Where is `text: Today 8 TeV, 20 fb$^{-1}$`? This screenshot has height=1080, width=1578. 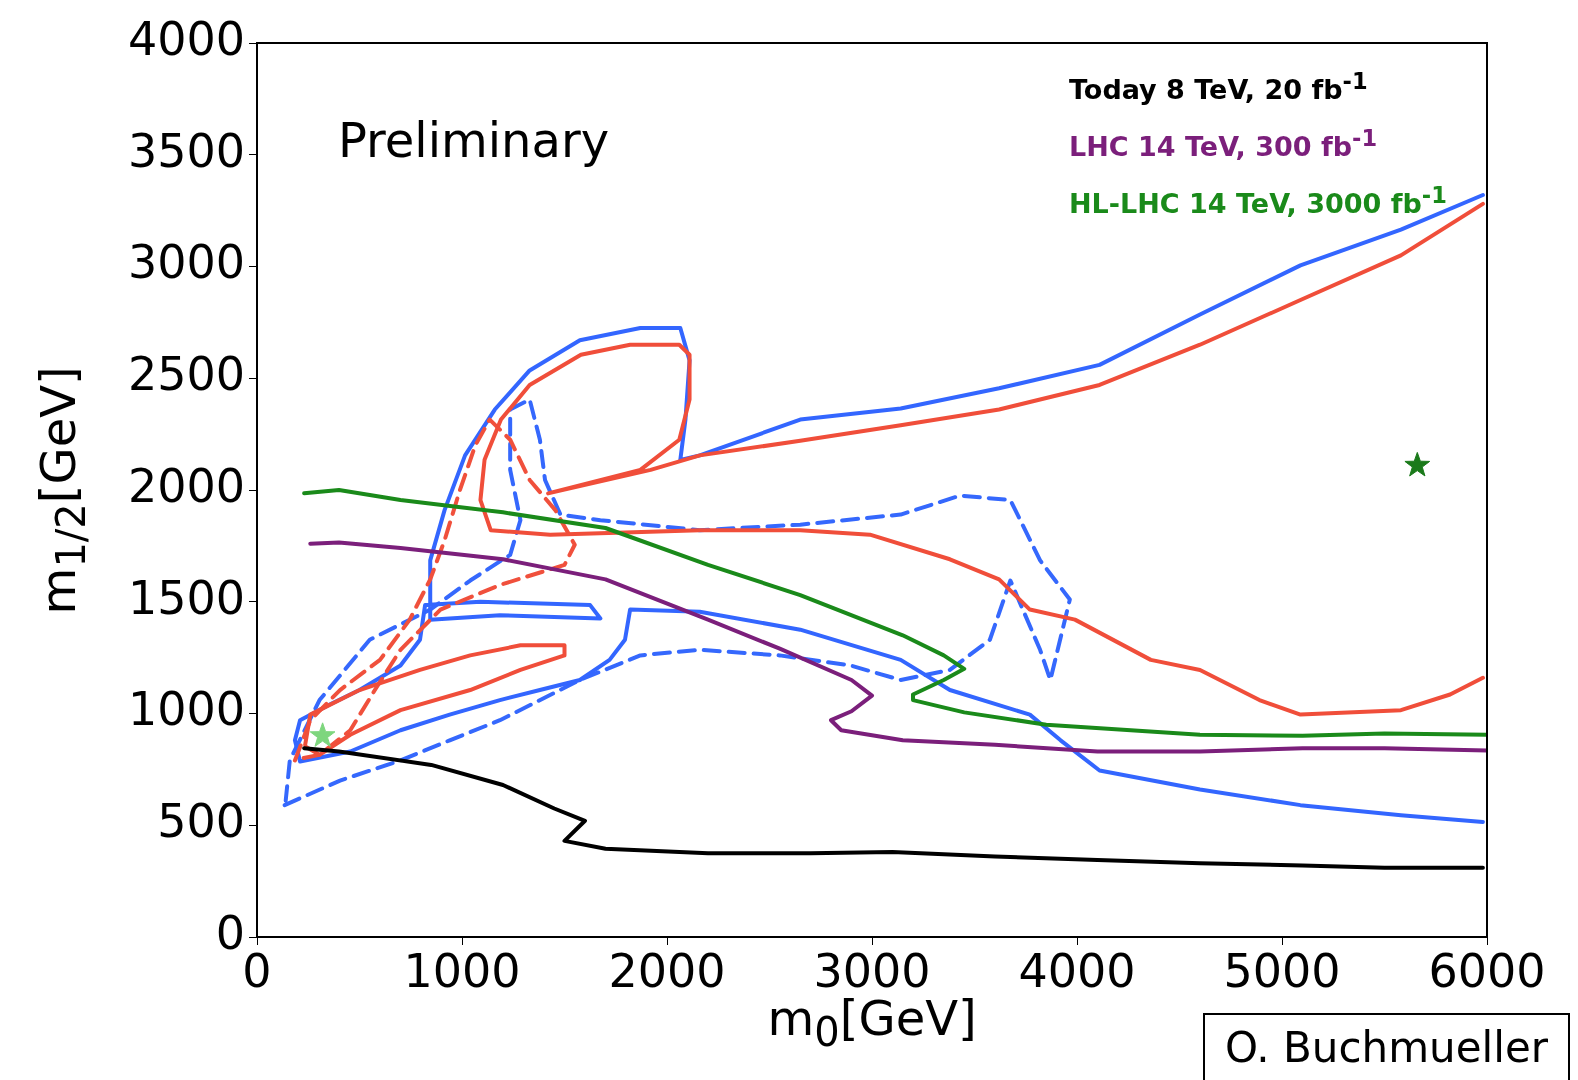
text: Today 8 TeV, 20 fb$^{-1}$ is located at coordinates (1219, 87).